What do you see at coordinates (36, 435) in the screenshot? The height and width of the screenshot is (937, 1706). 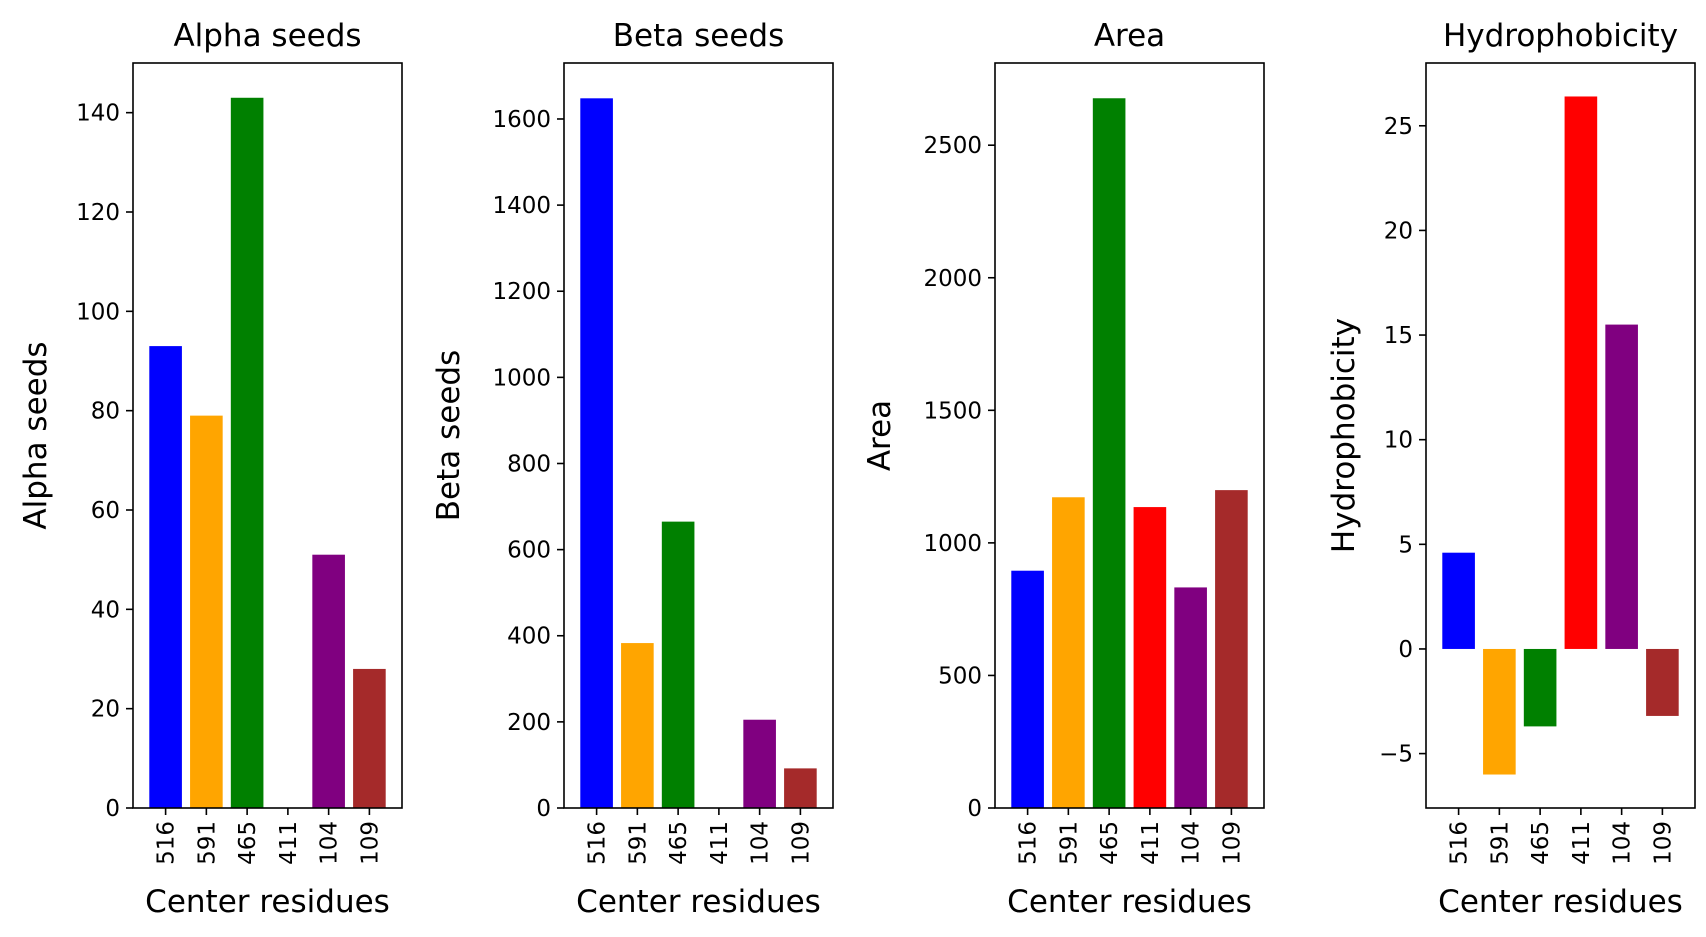 I see `y-axis-label: Alpha seeds` at bounding box center [36, 435].